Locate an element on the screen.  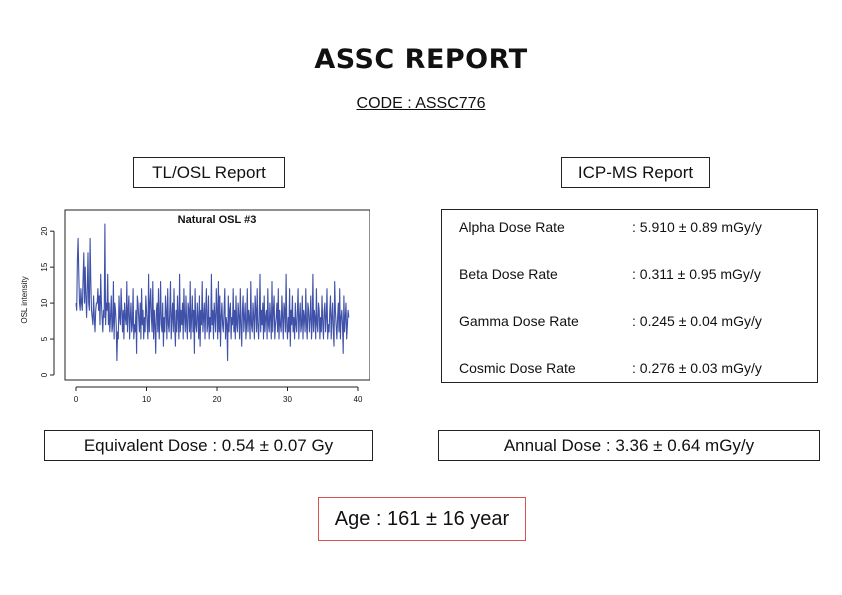
icpms-report-header: ICP-MS Report is located at coordinates (635, 172).